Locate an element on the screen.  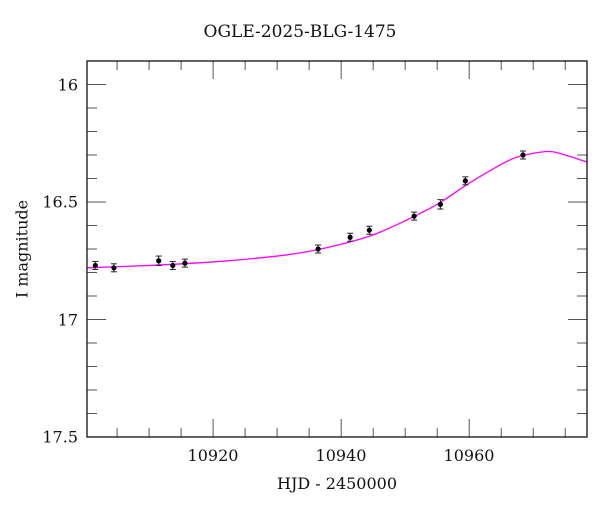
x-tick-label: 10940 is located at coordinates (341, 455).